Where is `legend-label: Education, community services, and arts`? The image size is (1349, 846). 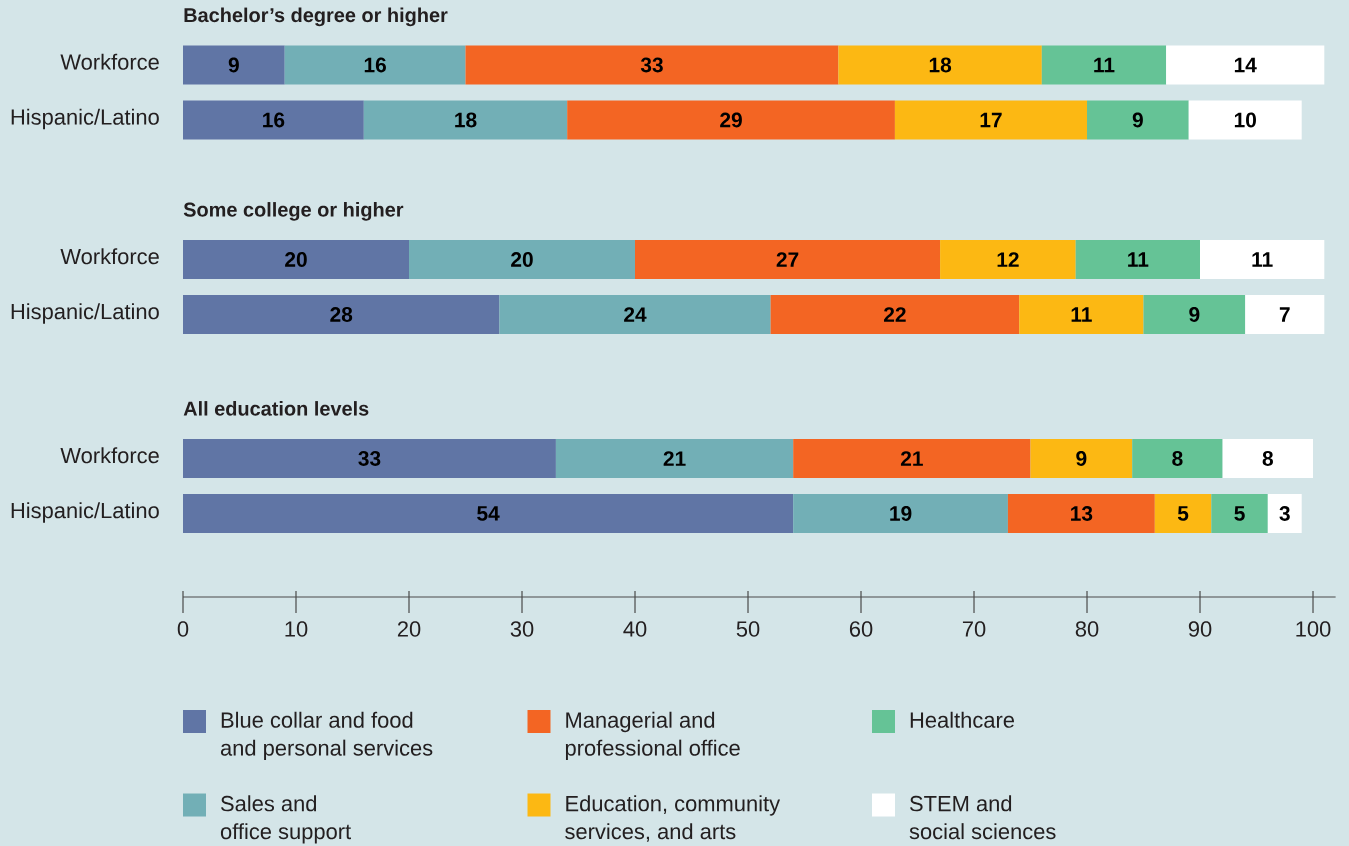 legend-label: Education, community services, and arts is located at coordinates (673, 818).